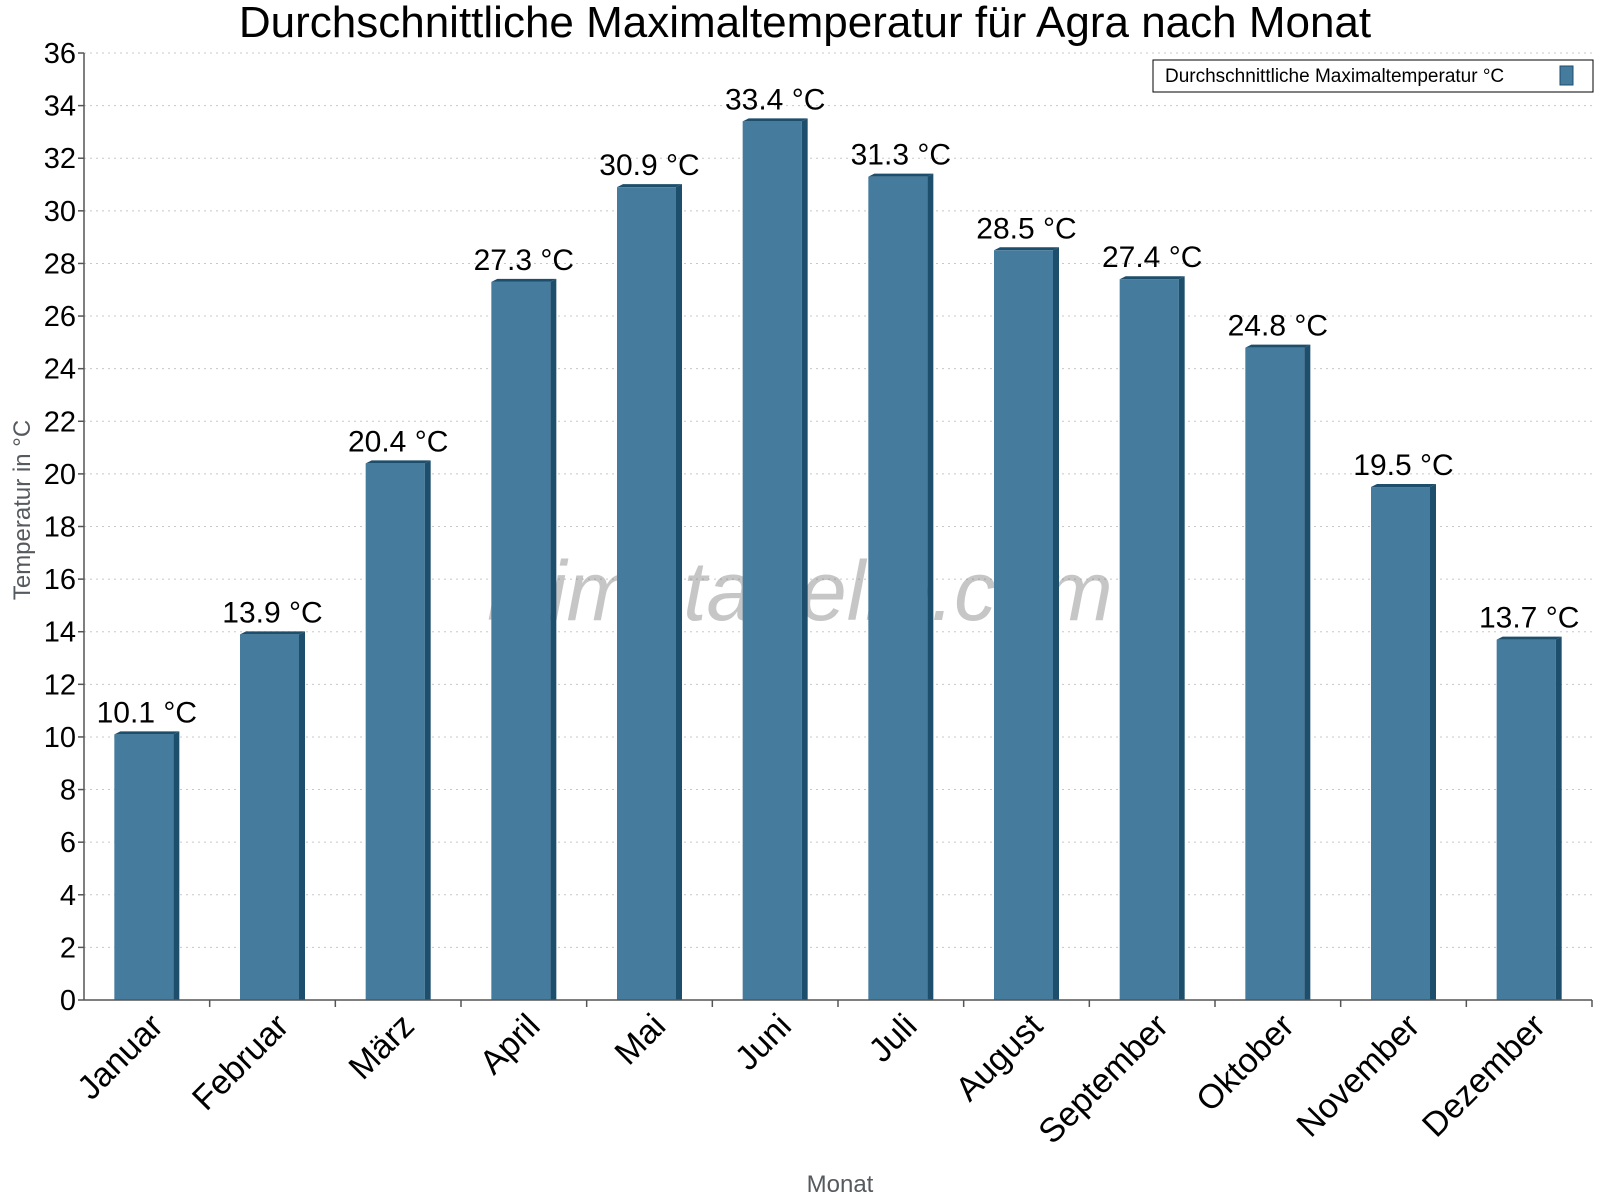 Image resolution: width=1600 pixels, height=1200 pixels. Describe the element at coordinates (999, 1057) in the screenshot. I see `x-tick-label: August` at that location.